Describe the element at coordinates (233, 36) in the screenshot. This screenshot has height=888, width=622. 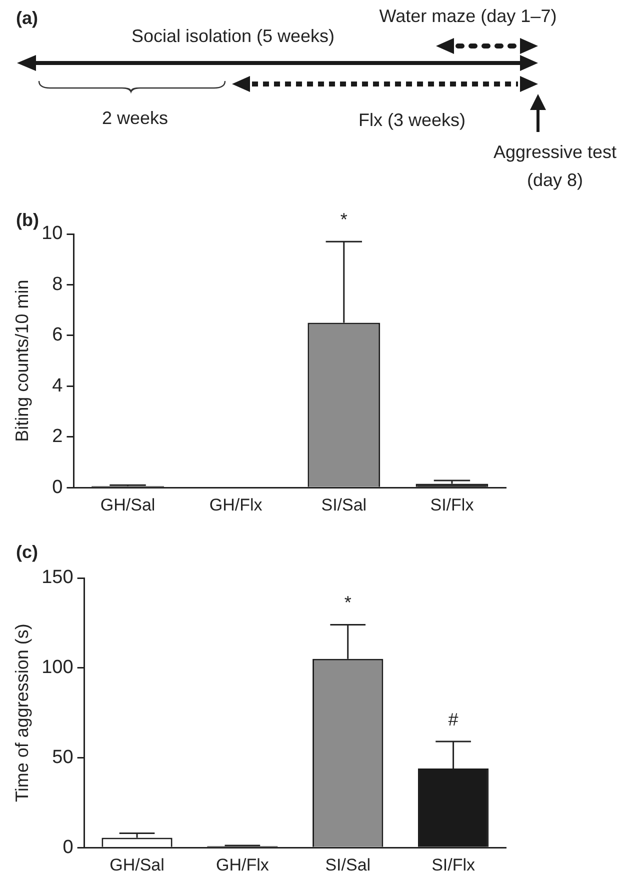
I see `text: Social isolation (5 weeks)` at that location.